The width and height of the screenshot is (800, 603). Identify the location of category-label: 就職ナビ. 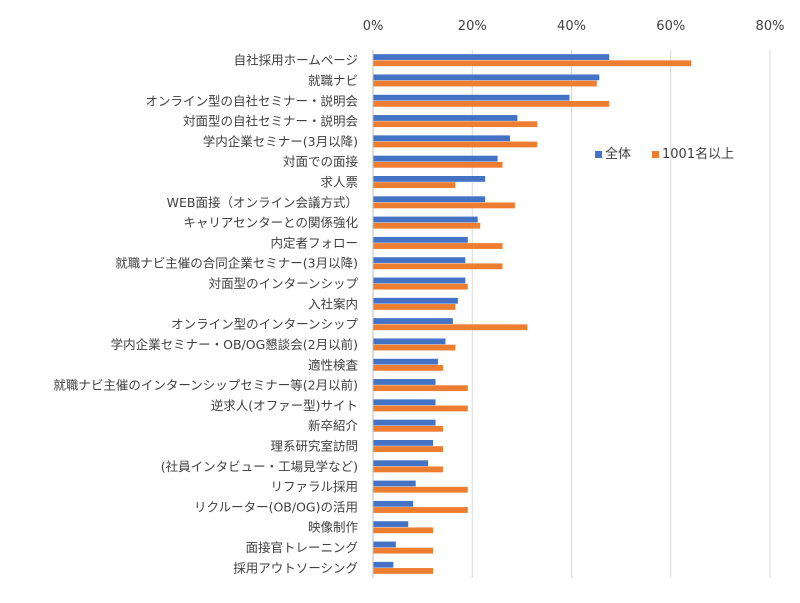
(333, 80).